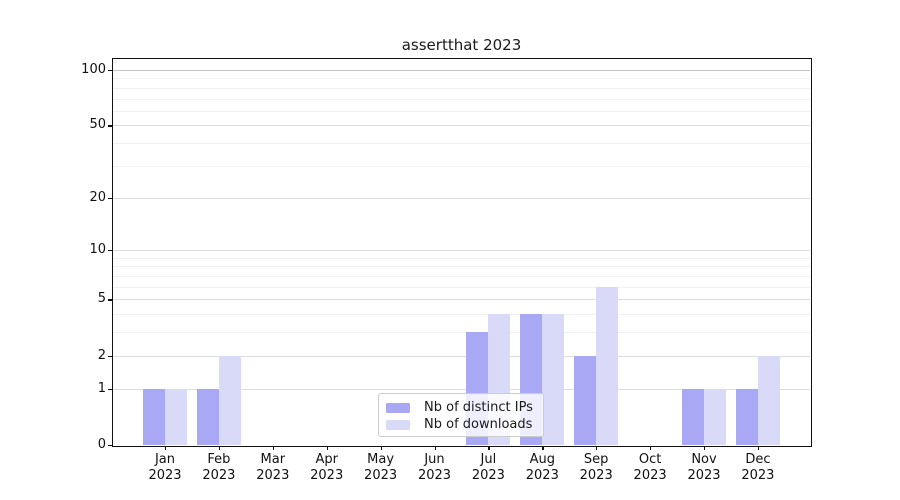 The image size is (900, 500). I want to click on y-tick-label: 5, so click(101, 299).